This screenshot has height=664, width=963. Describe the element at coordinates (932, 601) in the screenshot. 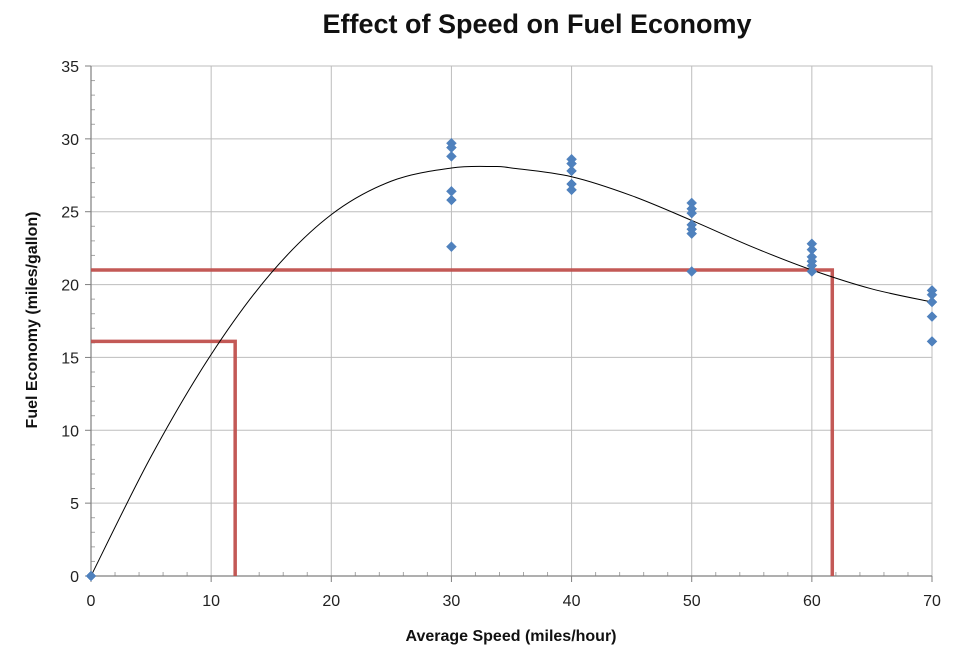

I see `x-tick-label: 70` at that location.